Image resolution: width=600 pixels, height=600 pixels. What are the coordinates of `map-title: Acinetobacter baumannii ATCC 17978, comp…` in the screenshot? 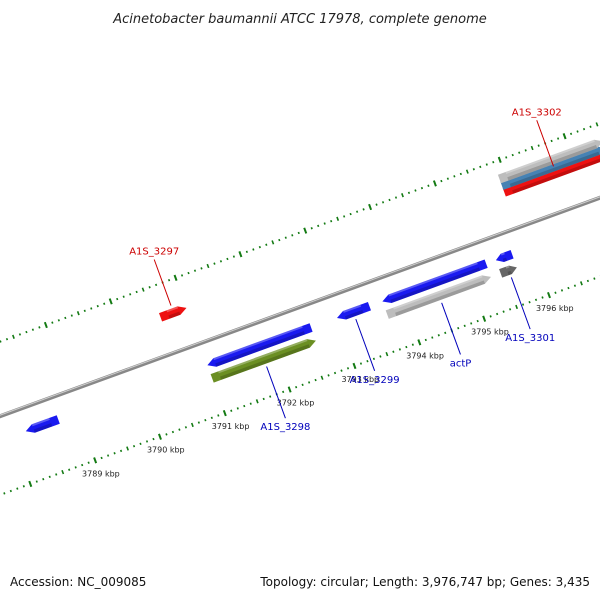 It's located at (299, 19).